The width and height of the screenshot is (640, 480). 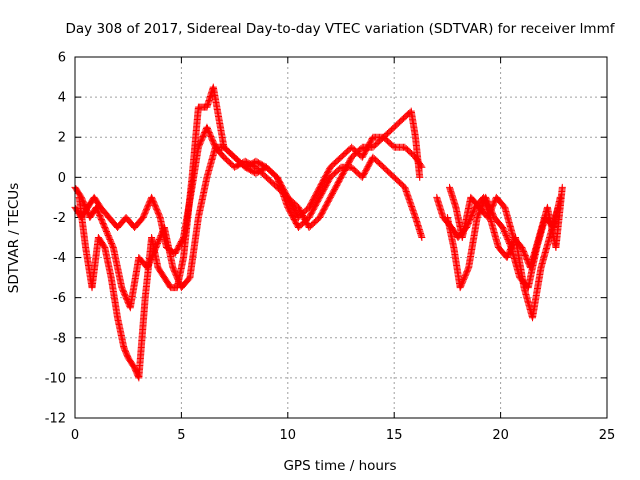 What do you see at coordinates (288, 435) in the screenshot?
I see `x-tick-label: 10` at bounding box center [288, 435].